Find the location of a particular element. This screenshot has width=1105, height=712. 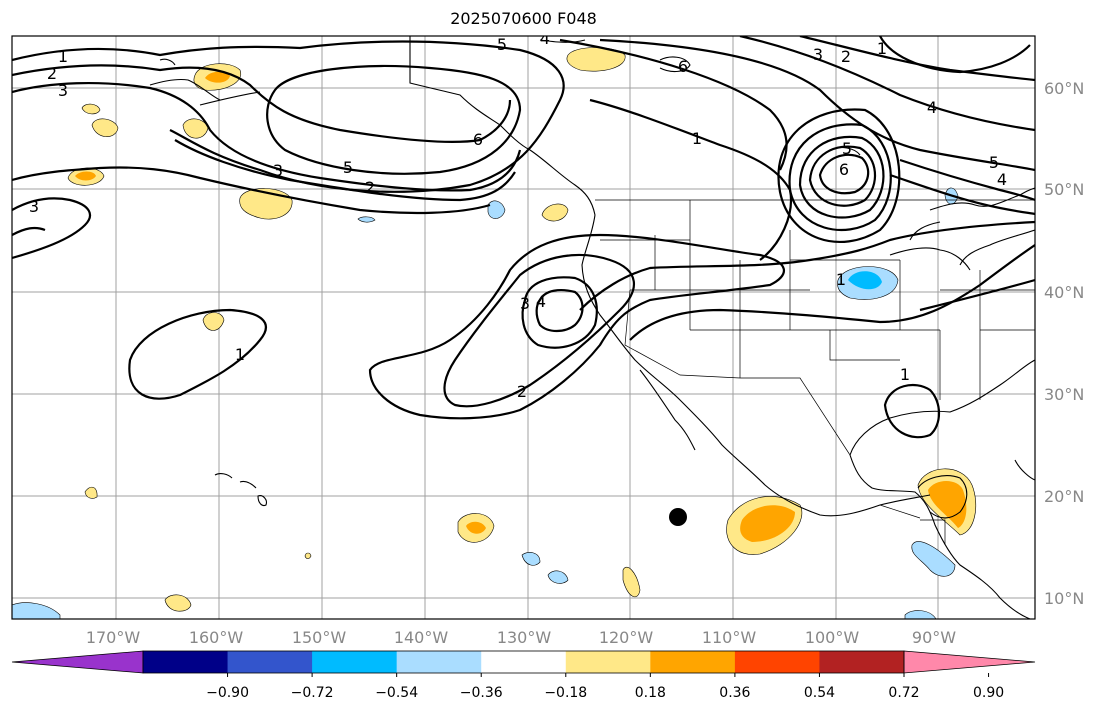

colorbar-tick-label: −0.90 is located at coordinates (227, 693).